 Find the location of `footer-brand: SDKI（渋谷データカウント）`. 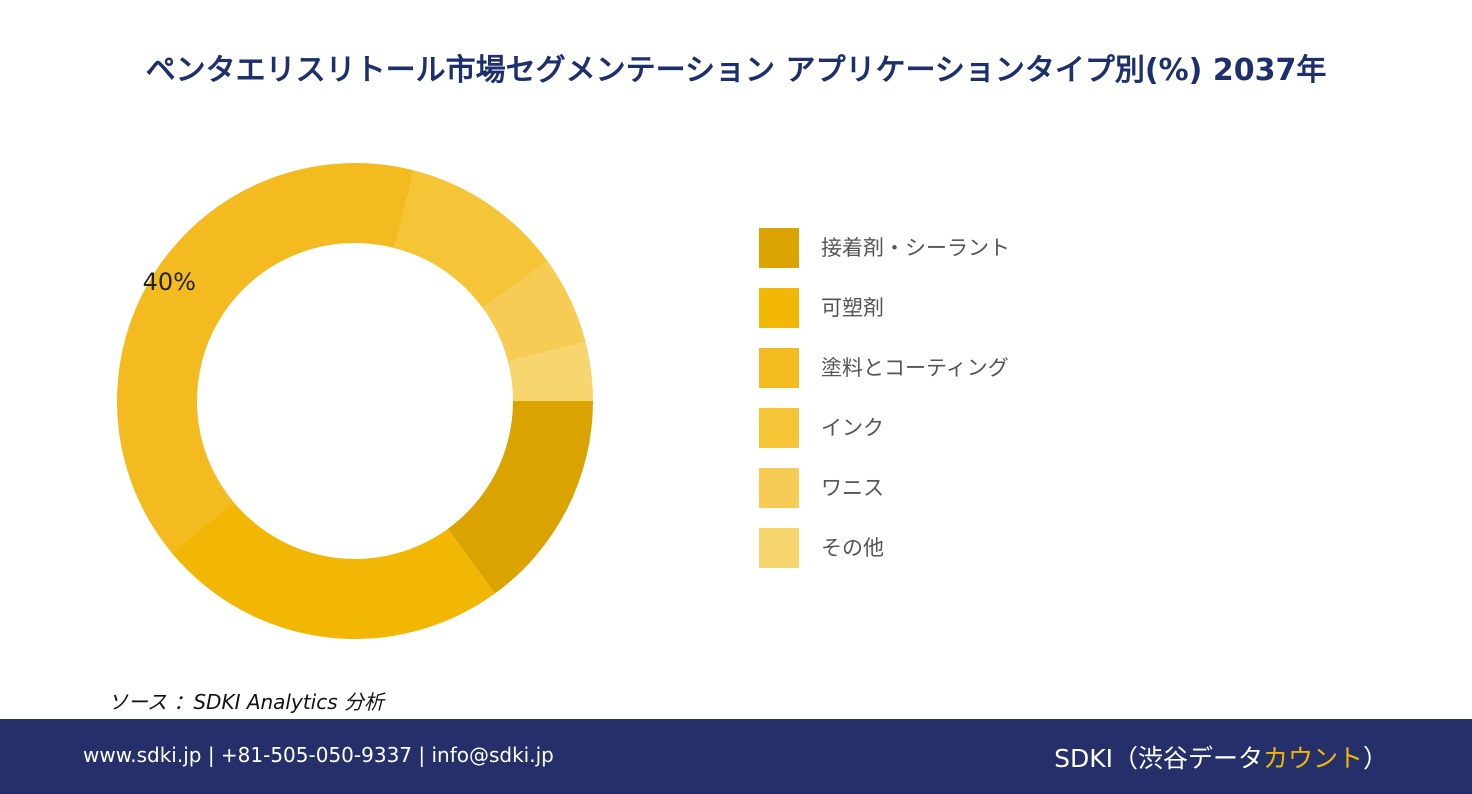

footer-brand: SDKI（渋谷データカウント） is located at coordinates (1221, 757).